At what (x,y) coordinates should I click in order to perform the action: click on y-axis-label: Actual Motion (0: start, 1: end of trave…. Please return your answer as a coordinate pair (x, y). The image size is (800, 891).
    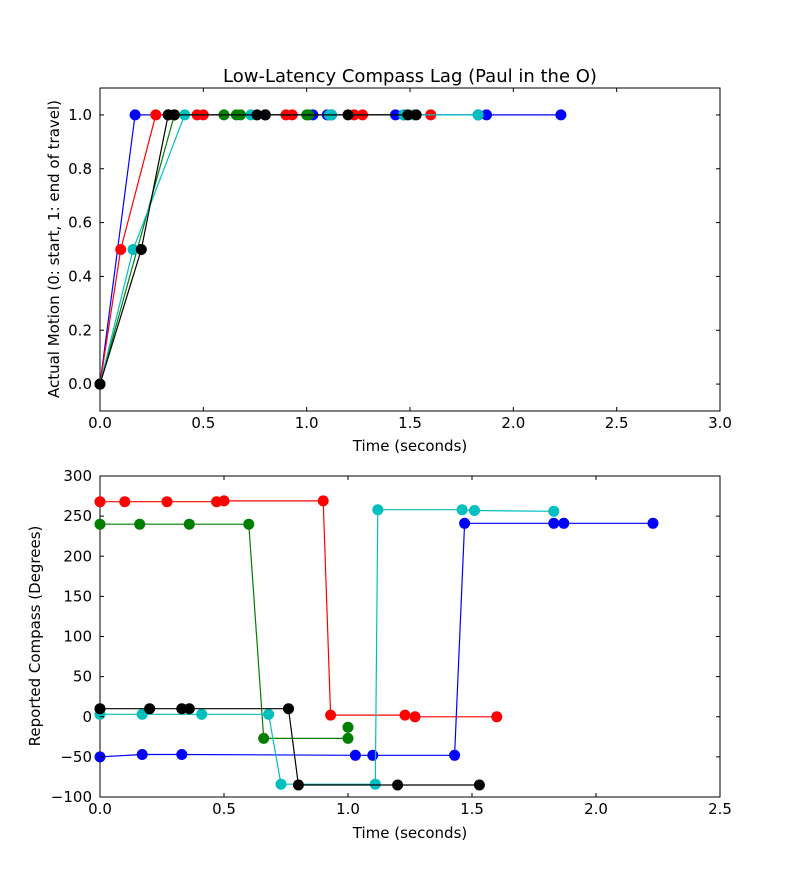
    Looking at the image, I should click on (54, 249).